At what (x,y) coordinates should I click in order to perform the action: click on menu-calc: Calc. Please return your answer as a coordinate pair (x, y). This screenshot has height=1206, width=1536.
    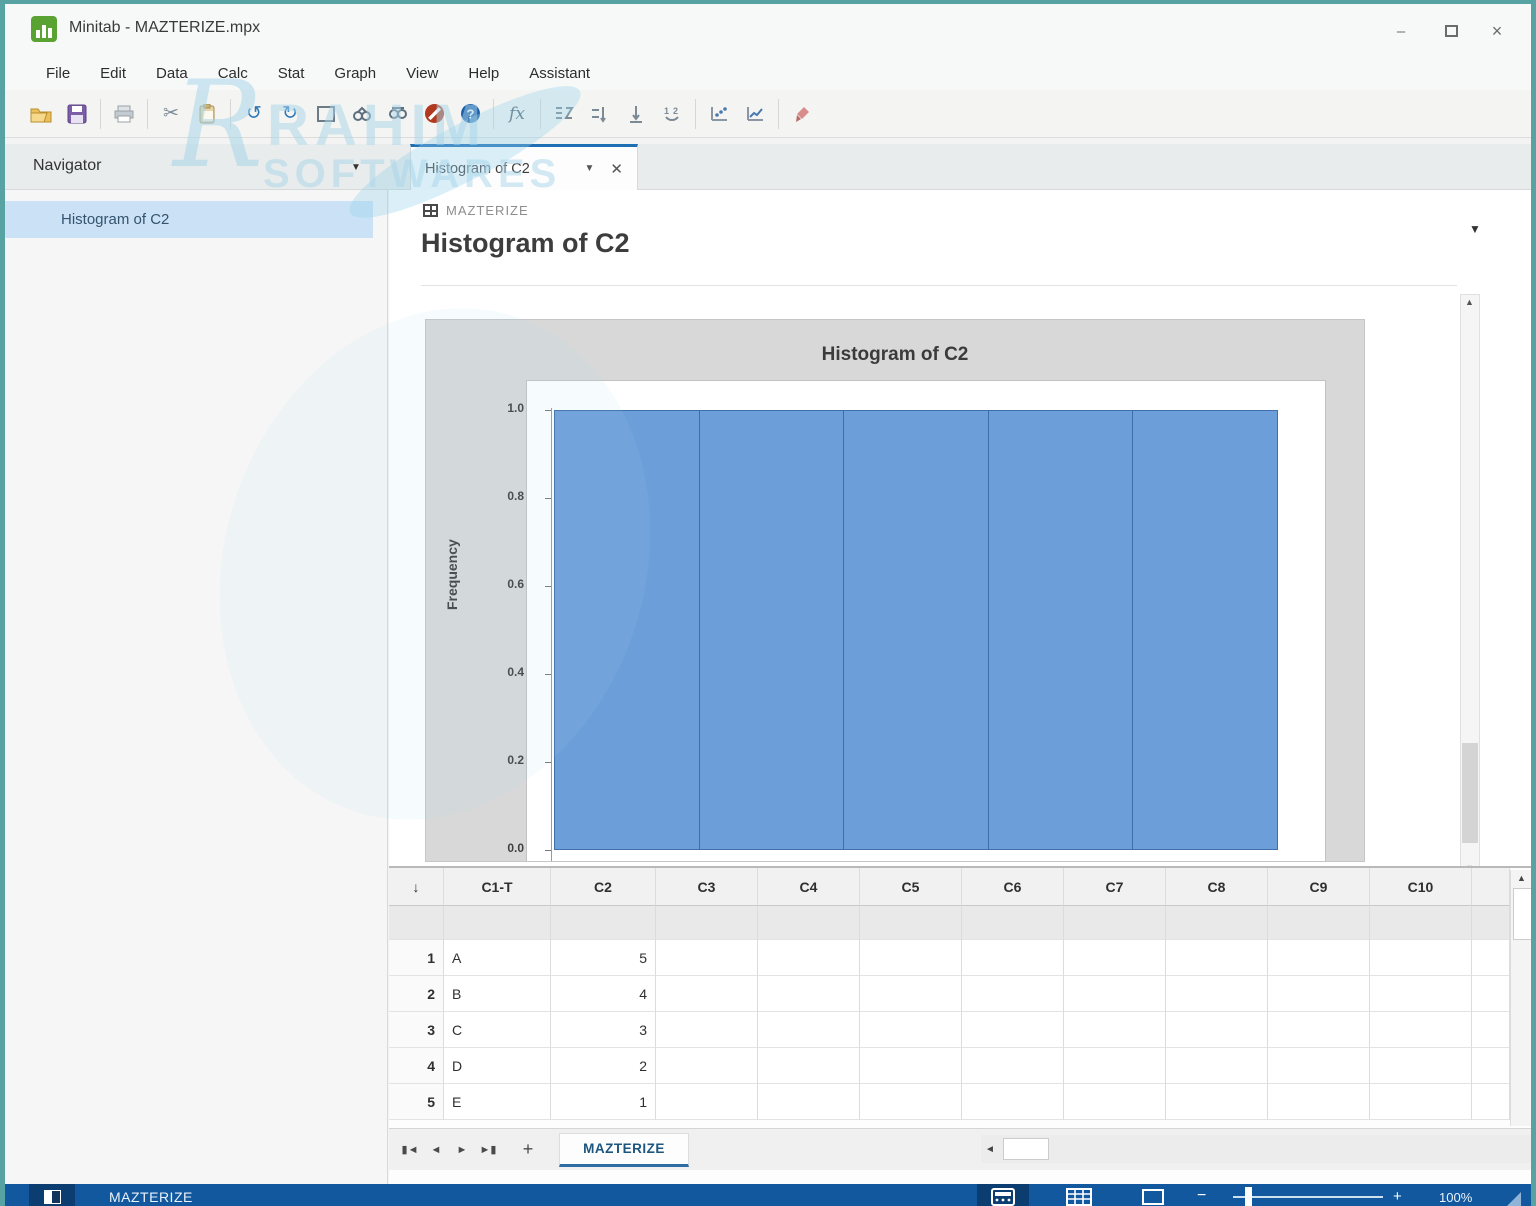
    Looking at the image, I should click on (232, 73).